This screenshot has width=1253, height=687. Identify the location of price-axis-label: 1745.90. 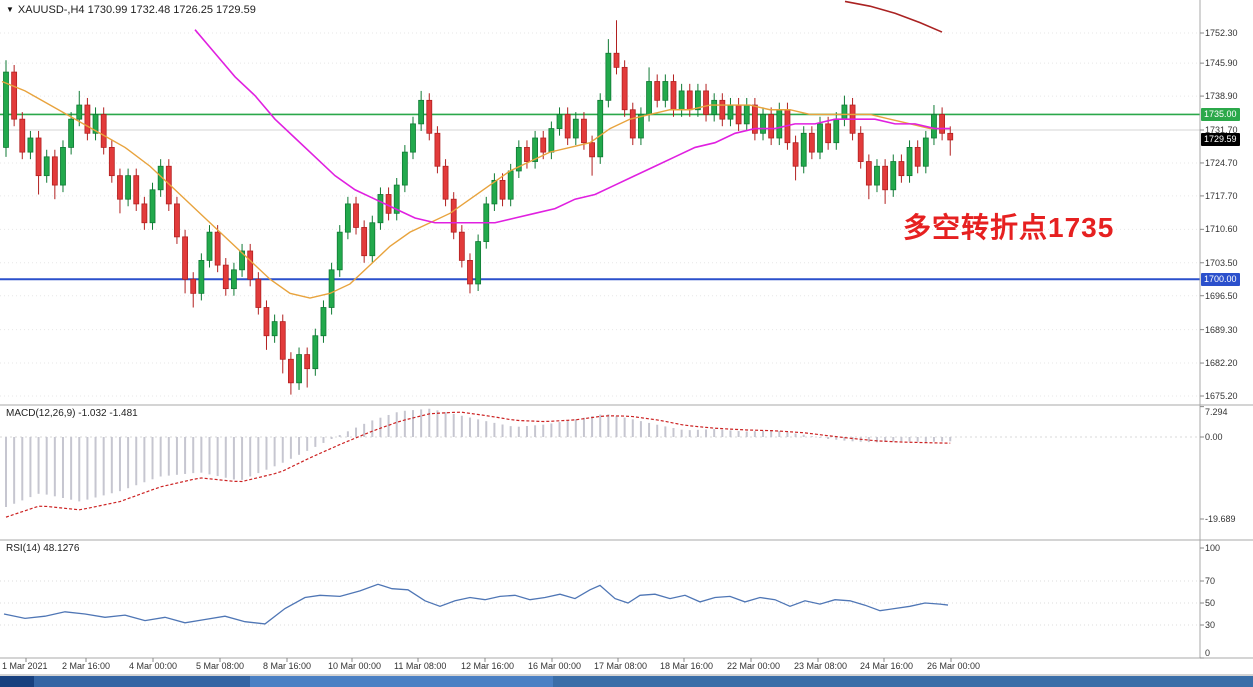
(1221, 63).